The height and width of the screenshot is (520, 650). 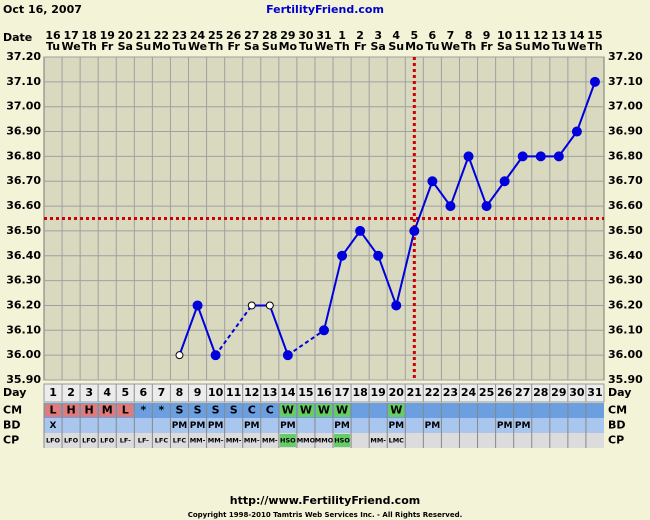 What do you see at coordinates (625, 155) in the screenshot?
I see `y-tick-label-right: 36.80` at bounding box center [625, 155].